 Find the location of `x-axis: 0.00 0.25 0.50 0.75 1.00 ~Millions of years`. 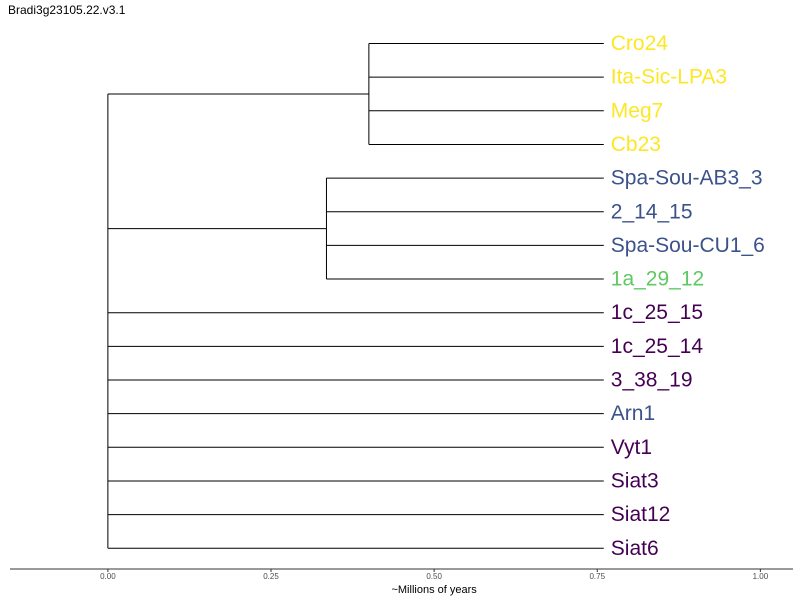

x-axis: 0.00 0.25 0.50 0.75 1.00 ~Millions of years is located at coordinates (401, 582).